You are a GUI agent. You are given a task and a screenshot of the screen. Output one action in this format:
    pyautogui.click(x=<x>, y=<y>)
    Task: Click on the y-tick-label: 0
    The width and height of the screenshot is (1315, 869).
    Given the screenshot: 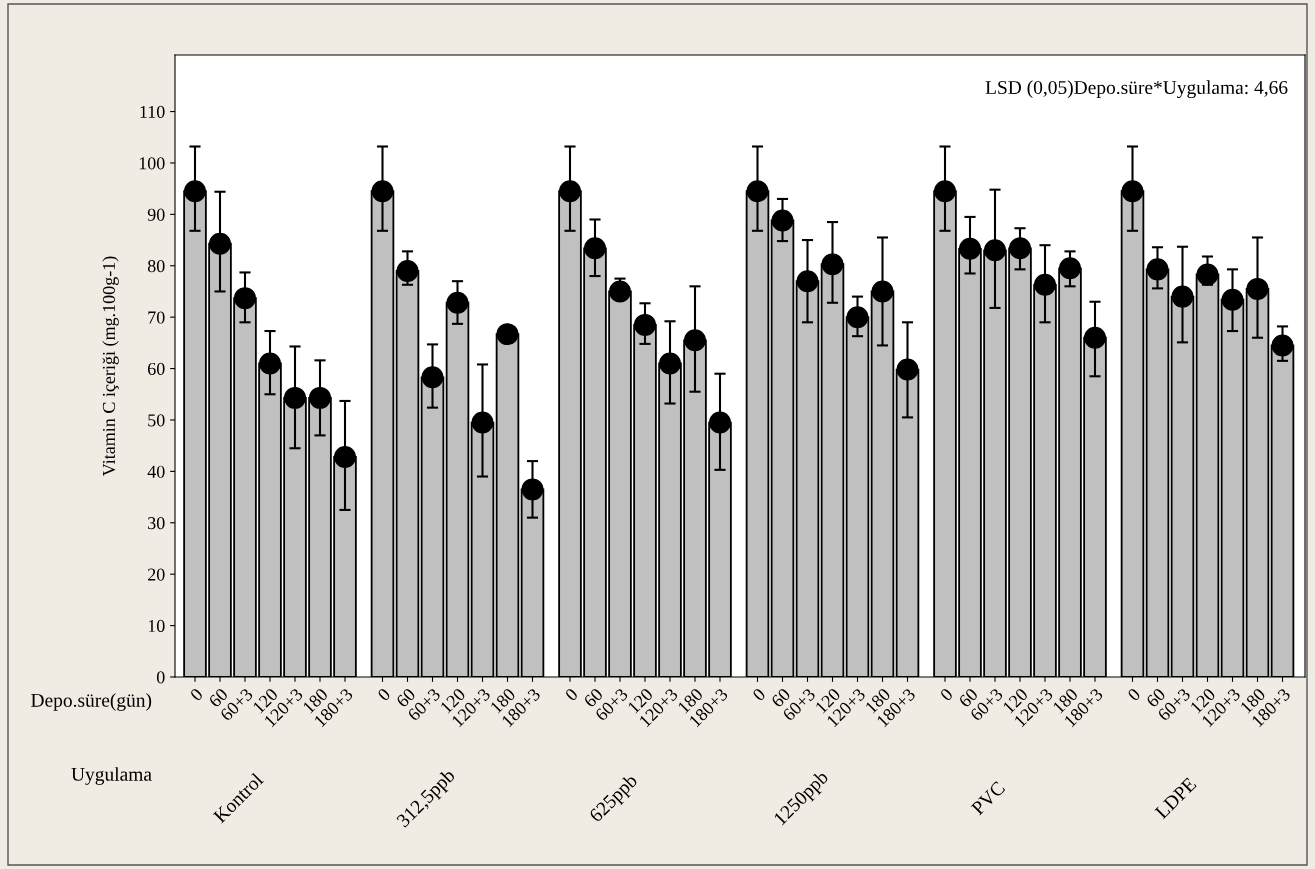 What is the action you would take?
    pyautogui.click(x=160, y=677)
    